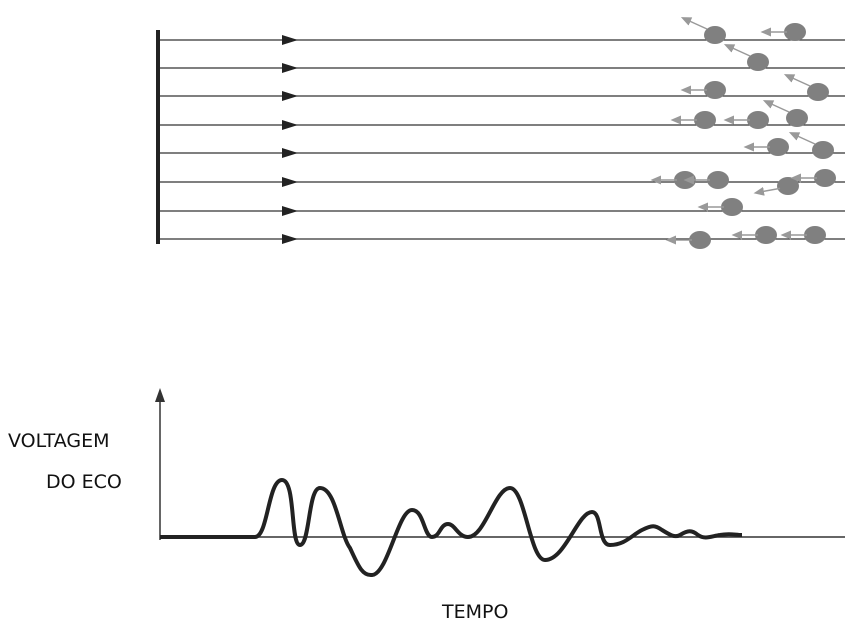  Describe the element at coordinates (160, 395) in the screenshot. I see `y-axis-arrow` at that location.